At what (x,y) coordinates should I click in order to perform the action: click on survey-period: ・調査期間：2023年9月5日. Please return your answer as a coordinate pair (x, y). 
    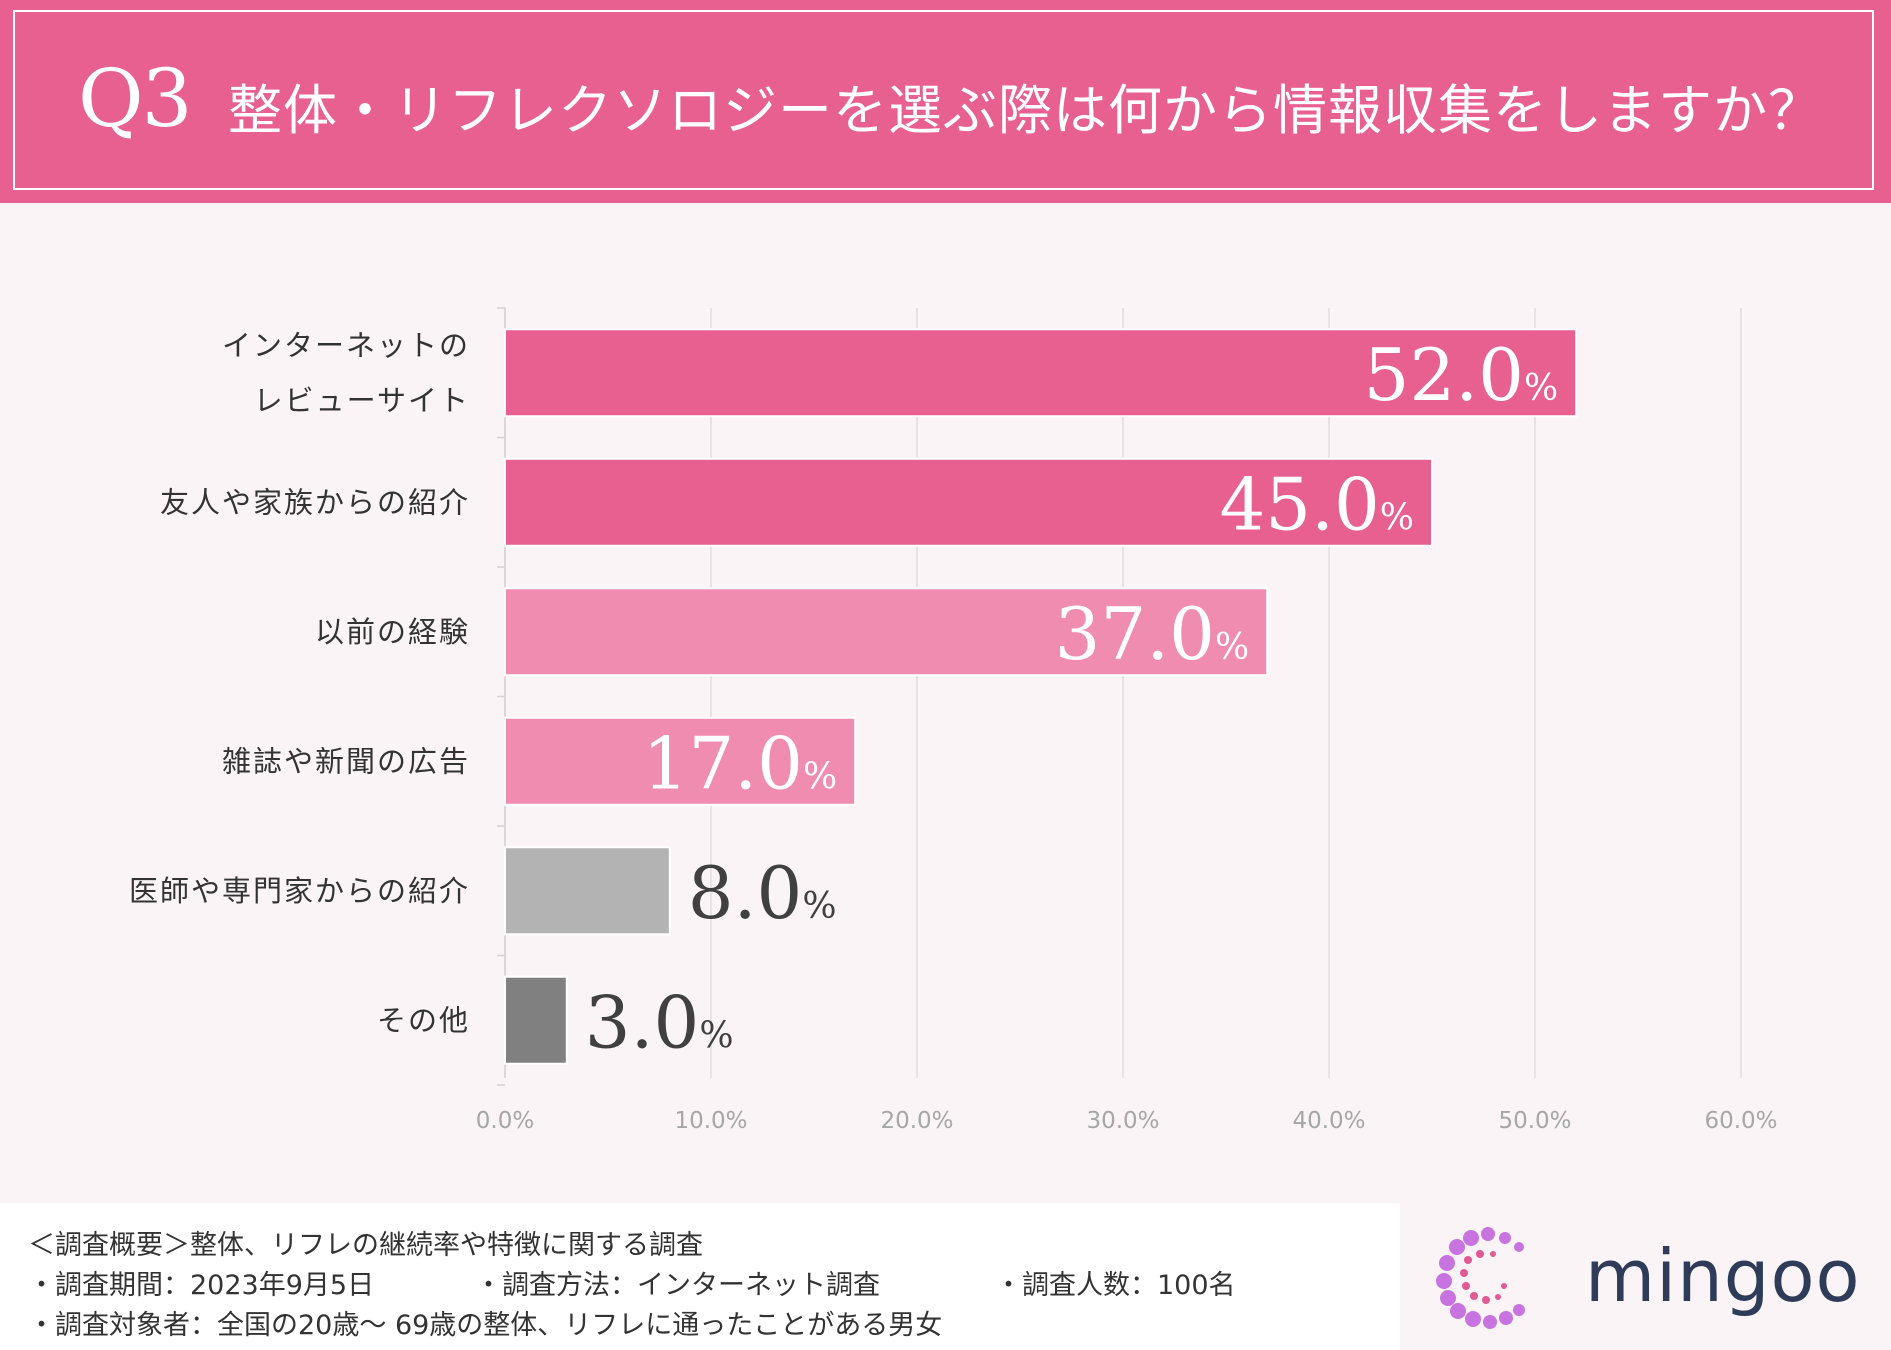
    Looking at the image, I should click on (201, 1285).